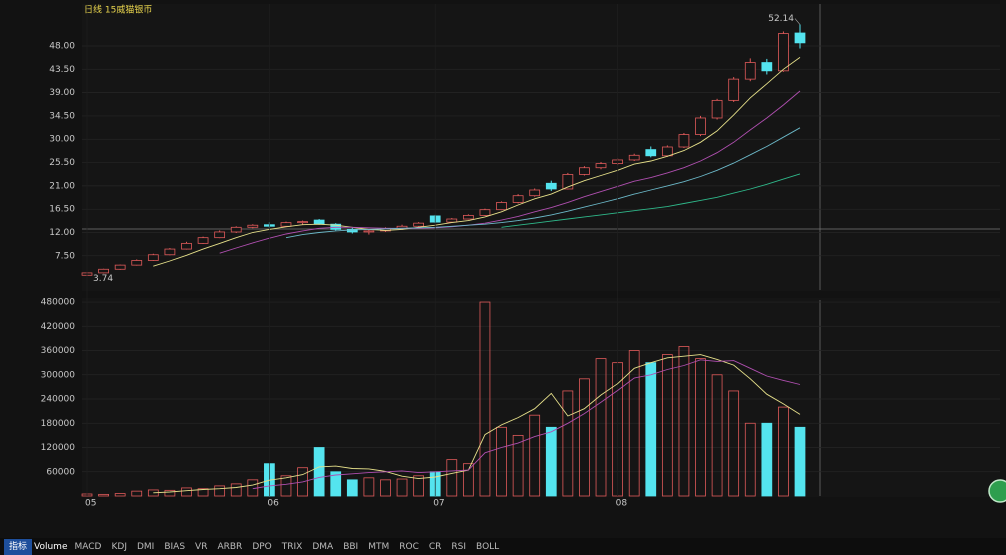 The image size is (1006, 555). What do you see at coordinates (438, 504) in the screenshot?
I see `x-tick-label: 07` at bounding box center [438, 504].